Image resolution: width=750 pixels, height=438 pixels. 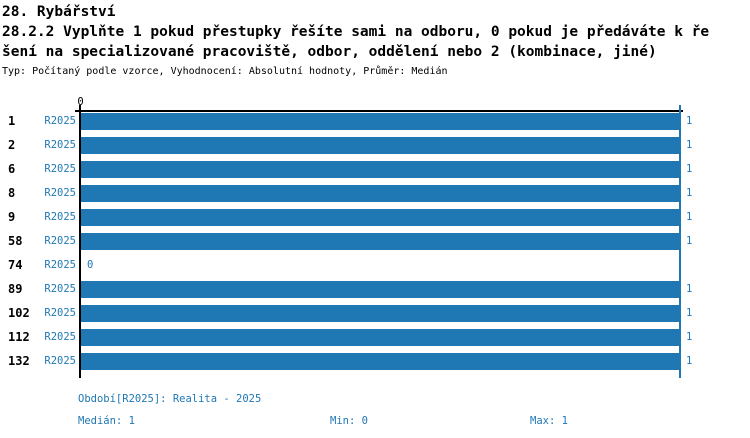 I want to click on chart-row: 8 R2025 1, so click(x=375, y=197).